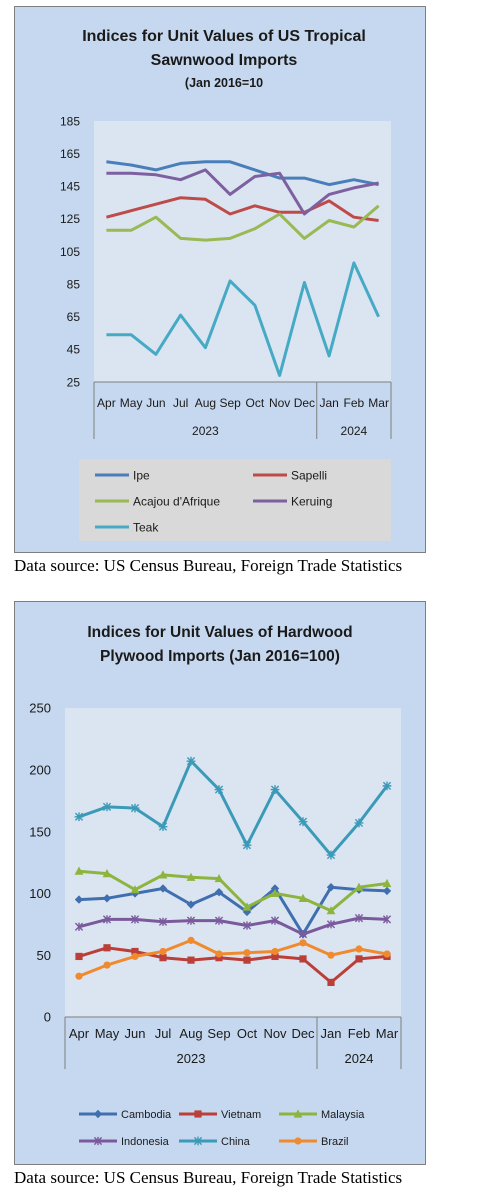 The width and height of the screenshot is (498, 1196). What do you see at coordinates (127, 527) in the screenshot?
I see `legend-item-teak: Teak` at bounding box center [127, 527].